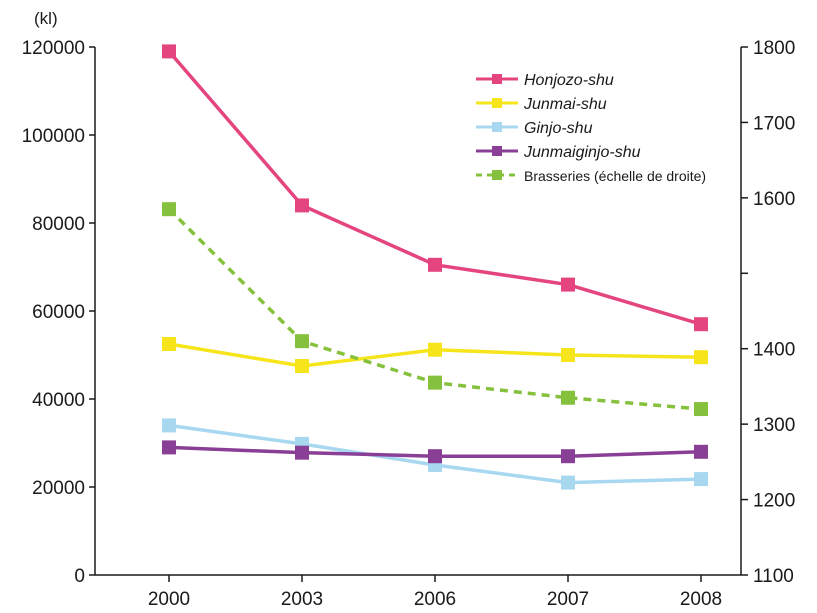  What do you see at coordinates (774, 350) in the screenshot?
I see `right-y-tick-label: 1400` at bounding box center [774, 350].